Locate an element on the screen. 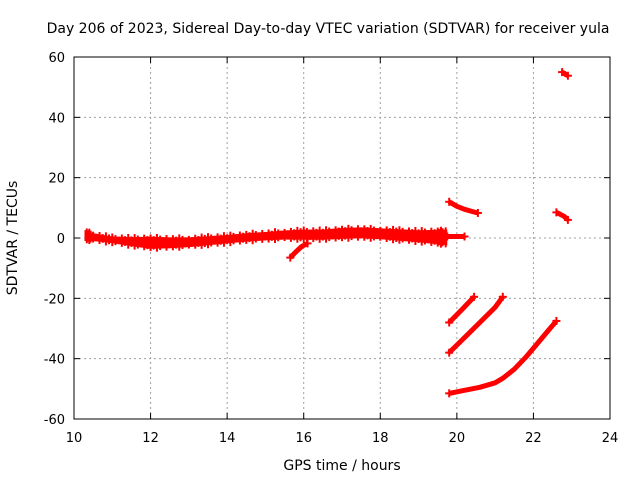 The image size is (640, 480). series-arc-20-b is located at coordinates (461, 310).